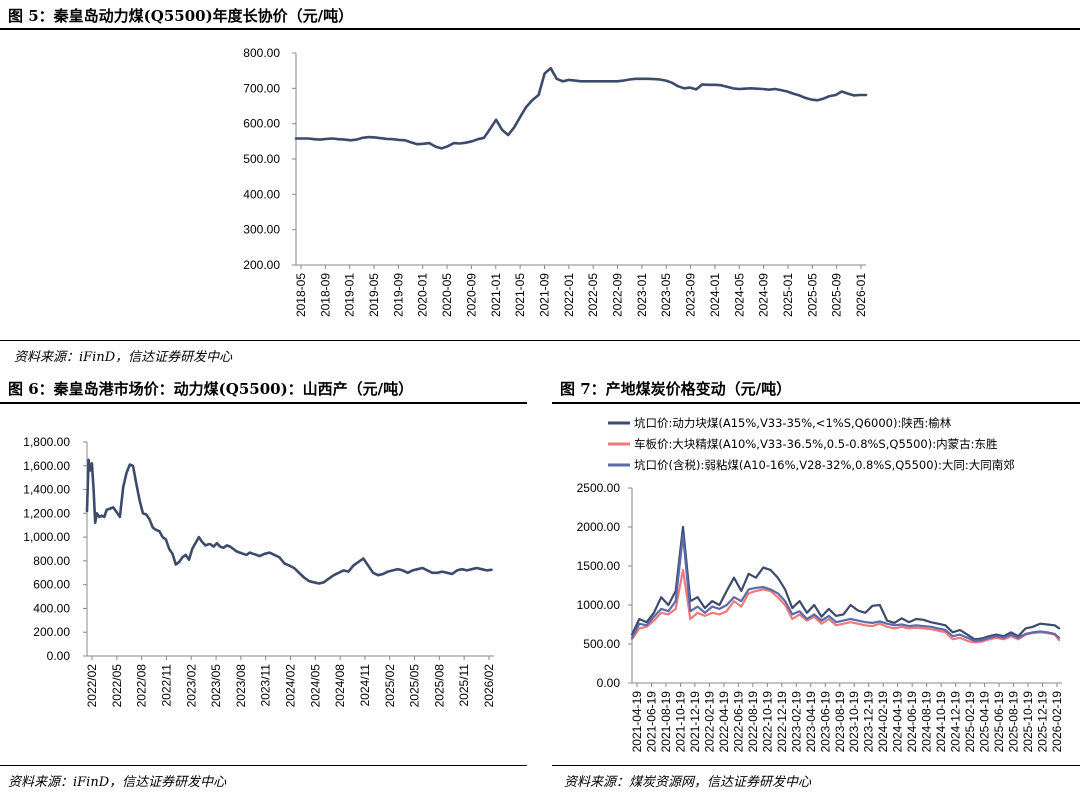 The height and width of the screenshot is (793, 1080). Describe the element at coordinates (315, 686) in the screenshot. I see `fig6-x-tick-label: 2024/05` at that location.